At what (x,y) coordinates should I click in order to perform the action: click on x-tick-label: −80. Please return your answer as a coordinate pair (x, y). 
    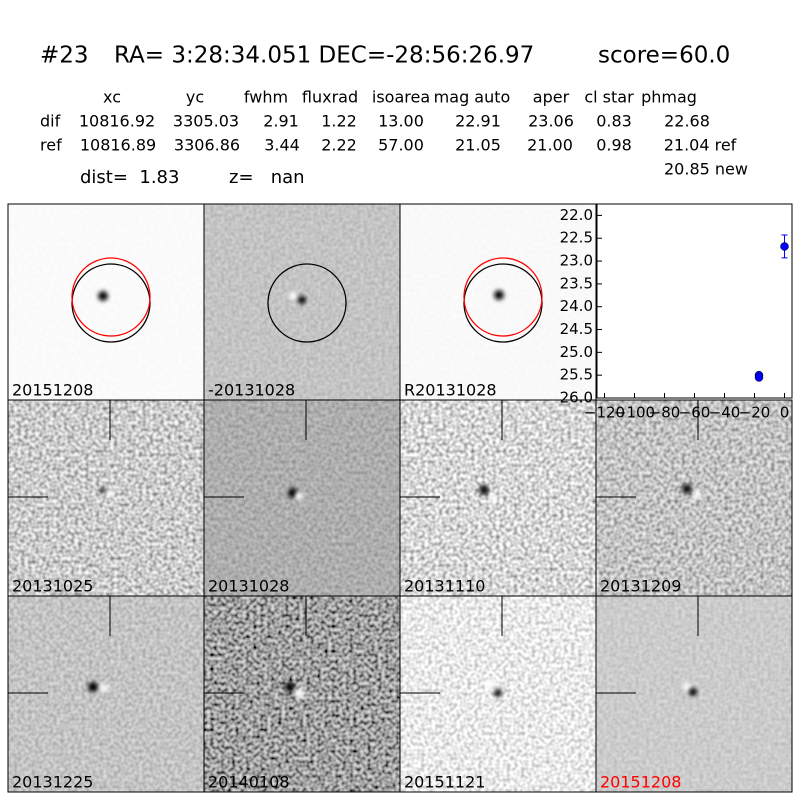
    Looking at the image, I should click on (665, 413).